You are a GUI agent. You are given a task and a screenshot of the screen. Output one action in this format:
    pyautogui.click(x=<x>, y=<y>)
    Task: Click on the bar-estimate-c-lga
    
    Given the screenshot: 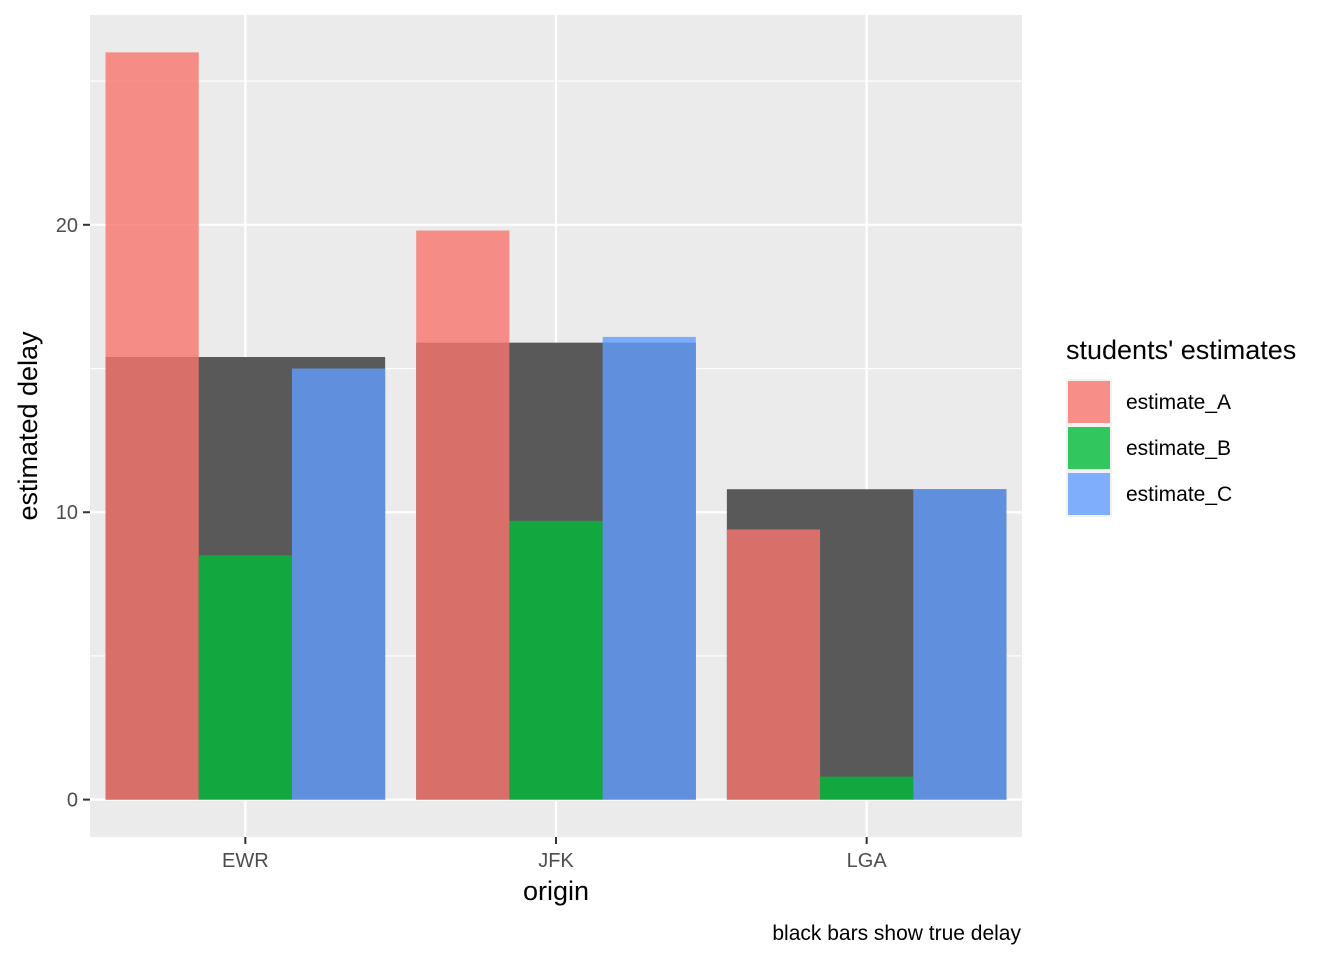 What is the action you would take?
    pyautogui.click(x=960, y=644)
    